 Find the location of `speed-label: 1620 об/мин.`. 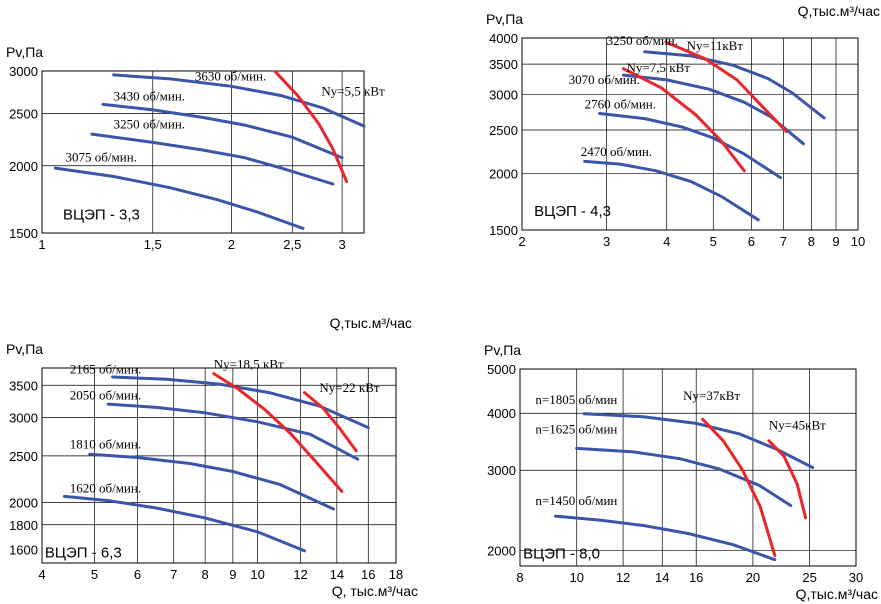

speed-label: 1620 об/мин. is located at coordinates (105, 487).